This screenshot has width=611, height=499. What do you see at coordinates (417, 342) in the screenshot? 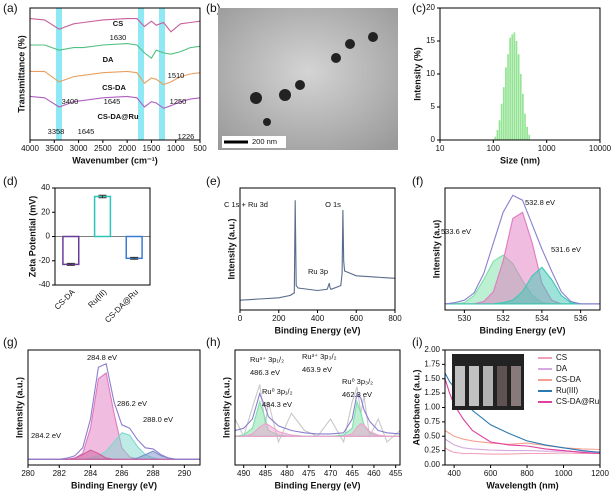
I see `panel-label: (i)` at bounding box center [417, 342].